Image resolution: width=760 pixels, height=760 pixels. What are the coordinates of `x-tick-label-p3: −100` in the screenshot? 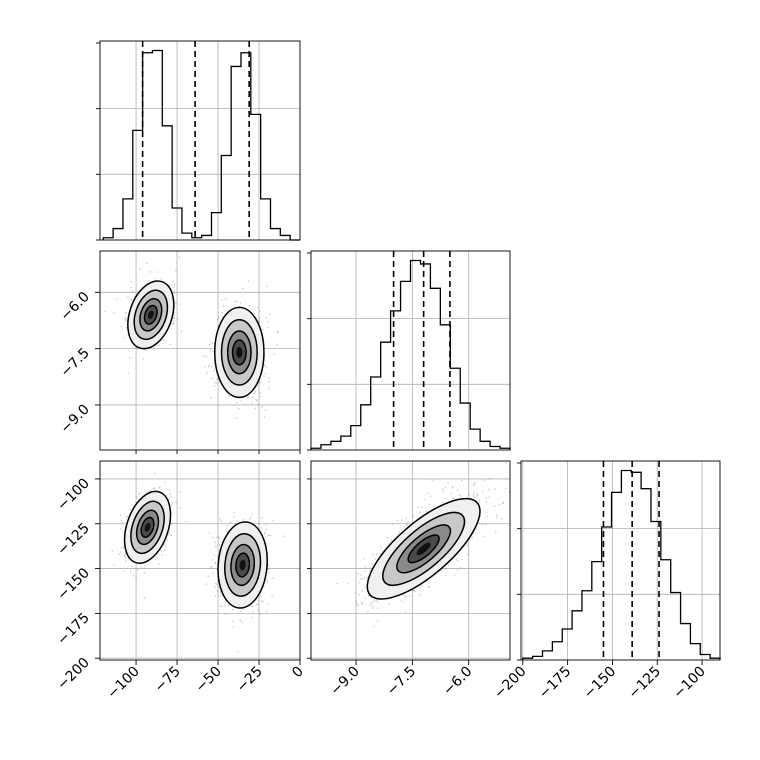 It's located at (689, 683).